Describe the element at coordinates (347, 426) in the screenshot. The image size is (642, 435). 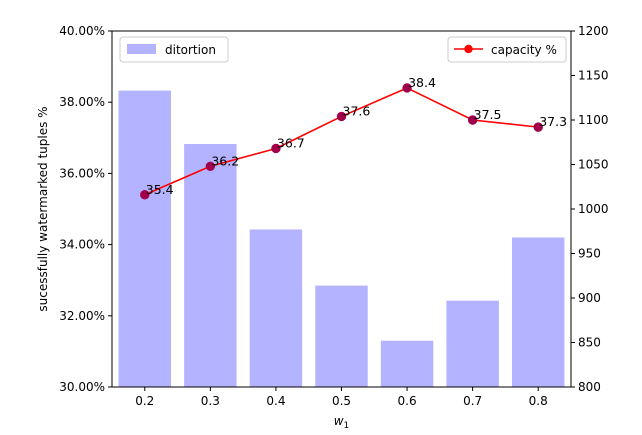
I see `x-axis-label-subscript: 1` at that location.